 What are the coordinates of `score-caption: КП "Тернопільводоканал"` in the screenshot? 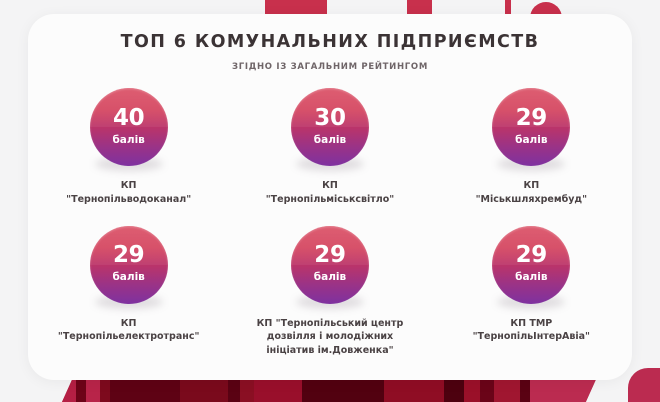 It's located at (128, 193).